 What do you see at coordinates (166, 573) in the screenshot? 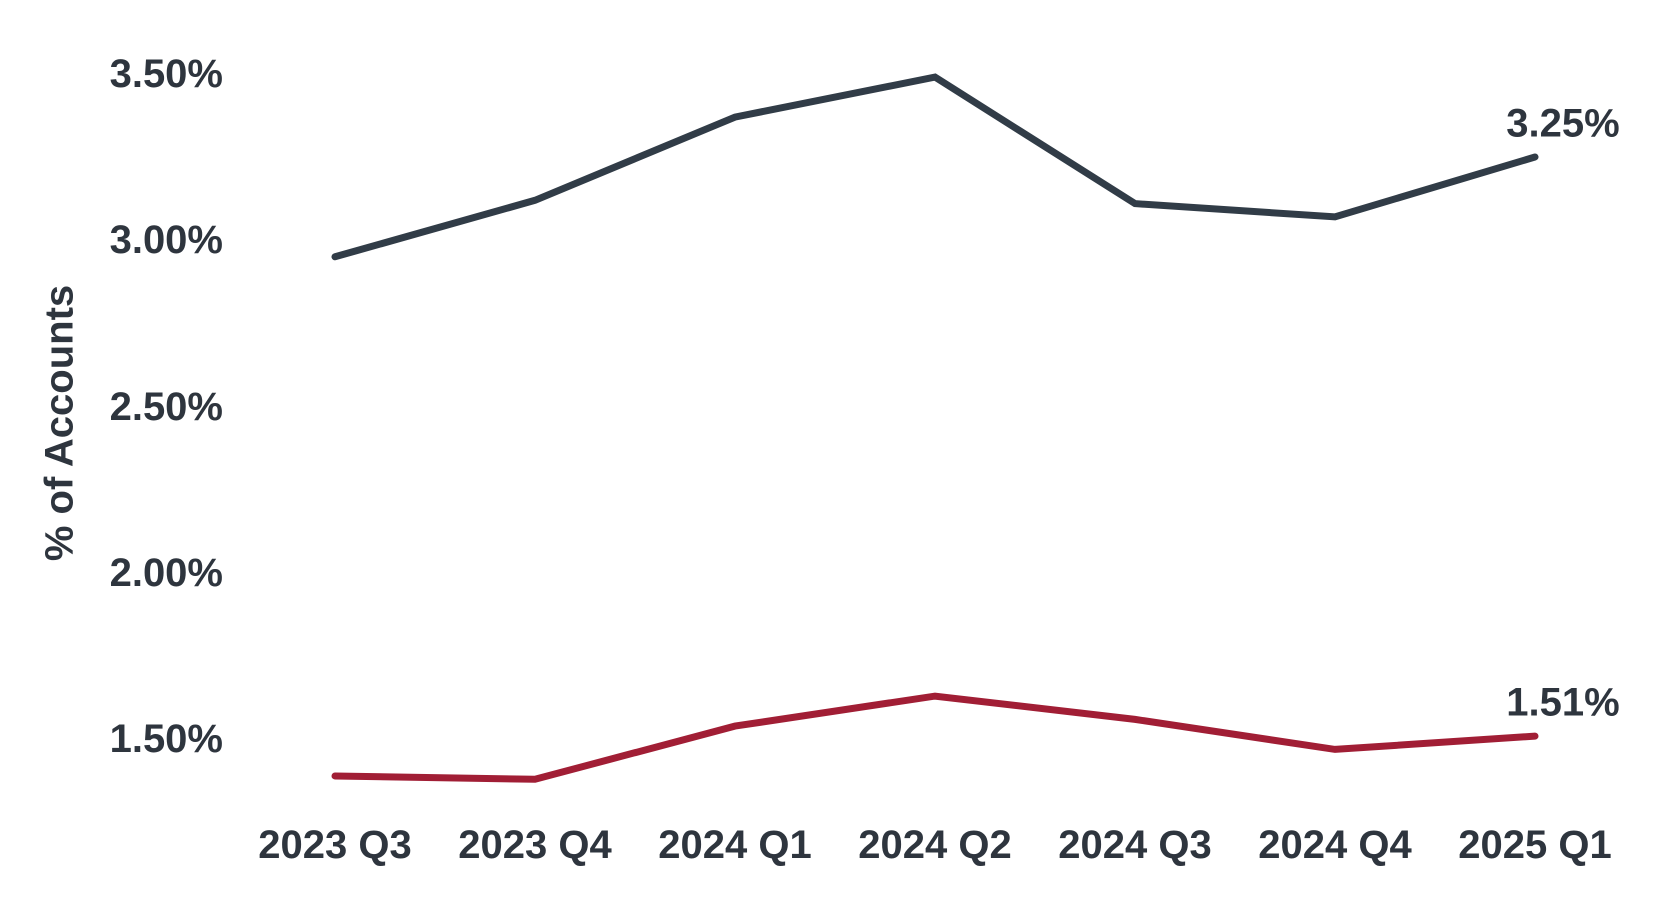
I see `y-tick-label: 2.00%` at bounding box center [166, 573].